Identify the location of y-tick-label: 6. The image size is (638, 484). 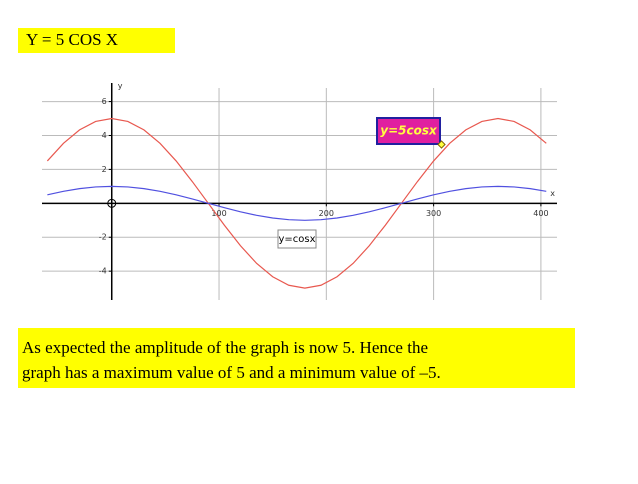
(104, 101).